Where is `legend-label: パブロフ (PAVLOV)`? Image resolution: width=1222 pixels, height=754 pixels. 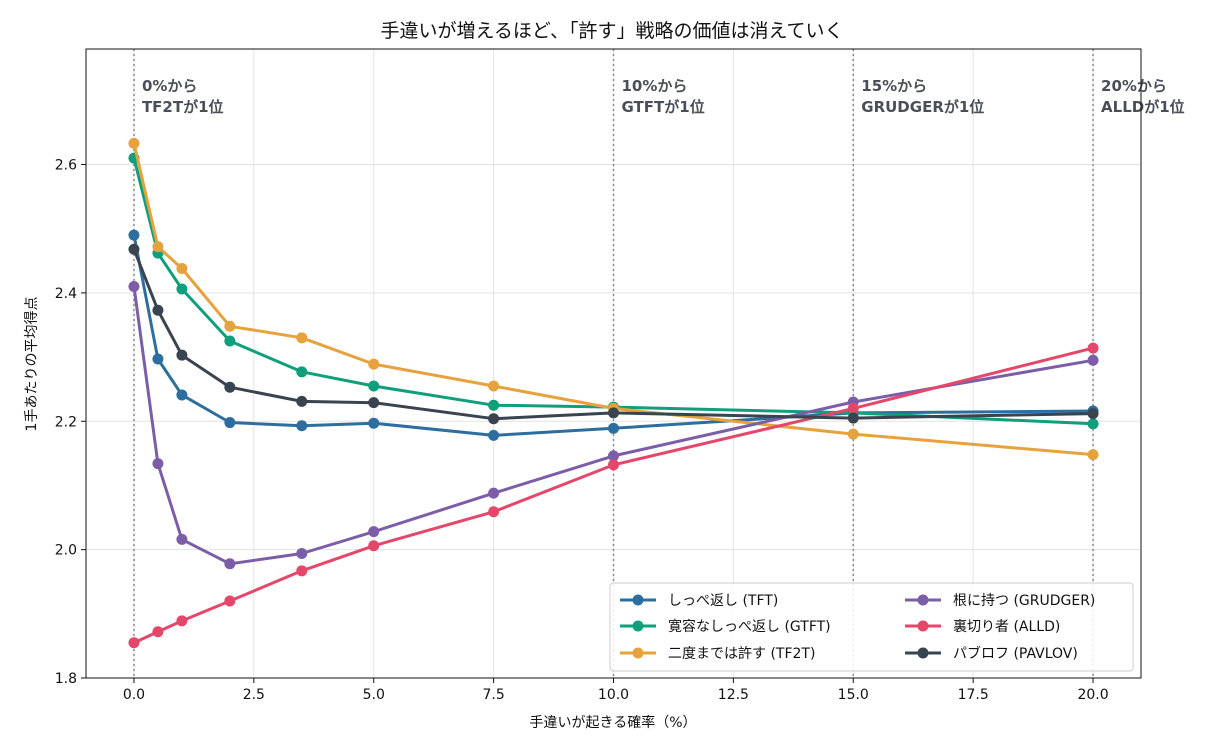
legend-label: パブロフ (PAVLOV) is located at coordinates (1015, 653).